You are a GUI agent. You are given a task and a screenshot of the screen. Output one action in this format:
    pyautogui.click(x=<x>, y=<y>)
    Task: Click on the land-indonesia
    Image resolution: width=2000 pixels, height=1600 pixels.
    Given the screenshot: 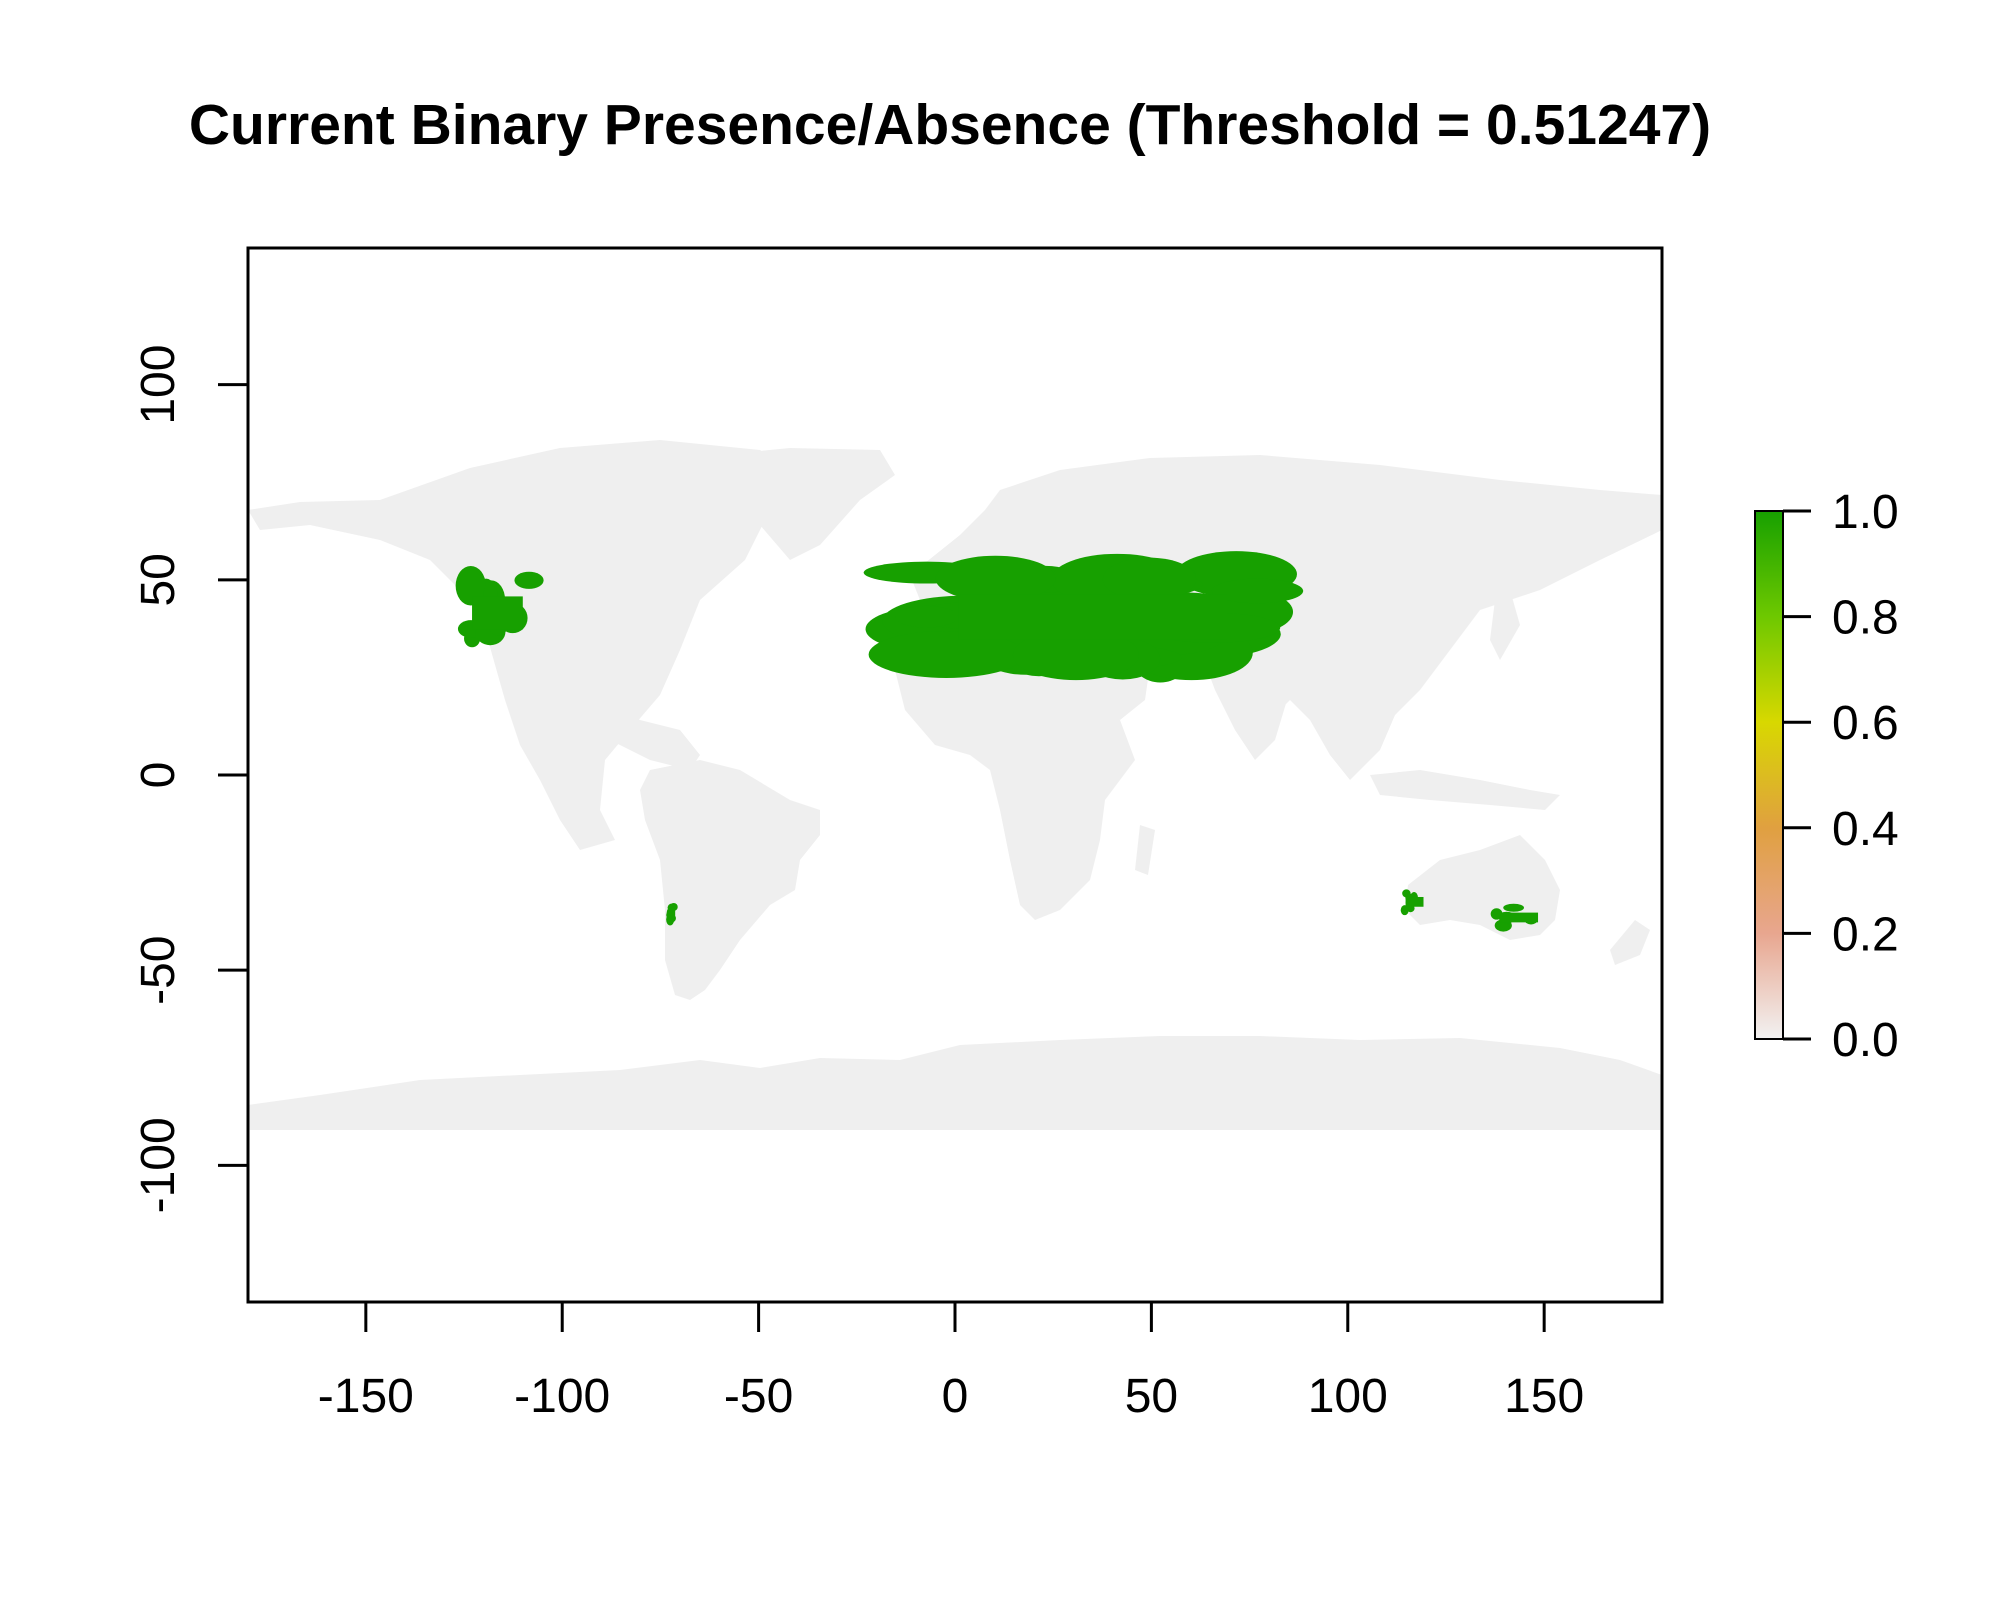 What is the action you would take?
    pyautogui.click(x=1465, y=790)
    